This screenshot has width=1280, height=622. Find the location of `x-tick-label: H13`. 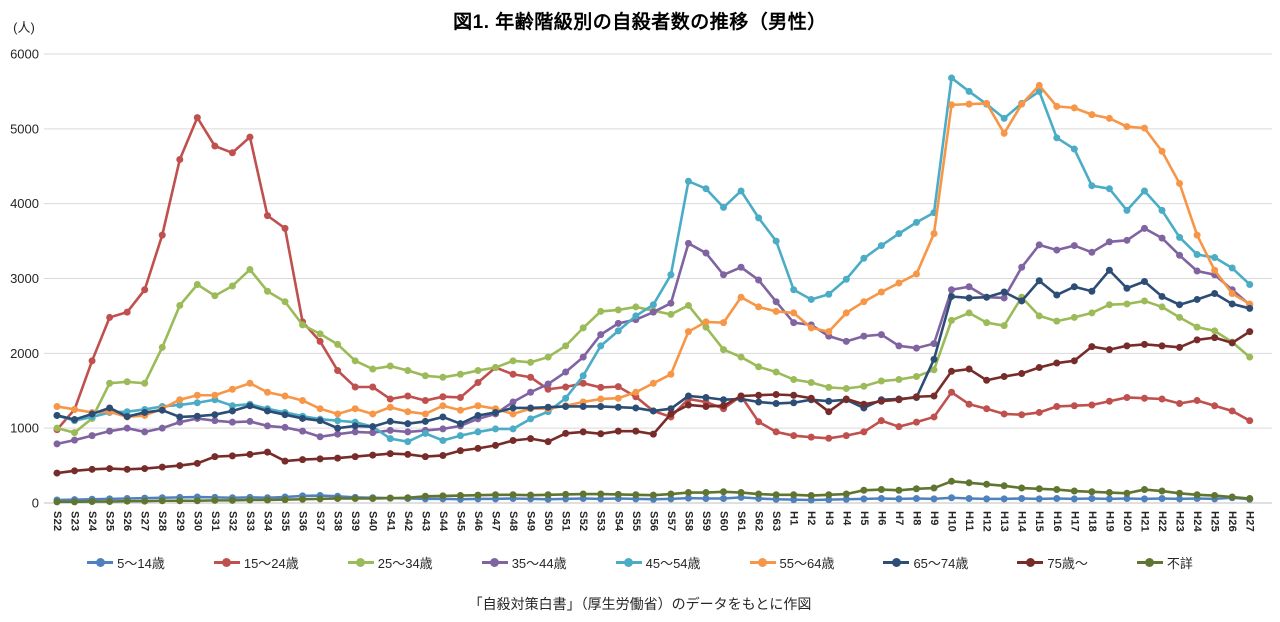

x-tick-label: H13 is located at coordinates (1004, 521).